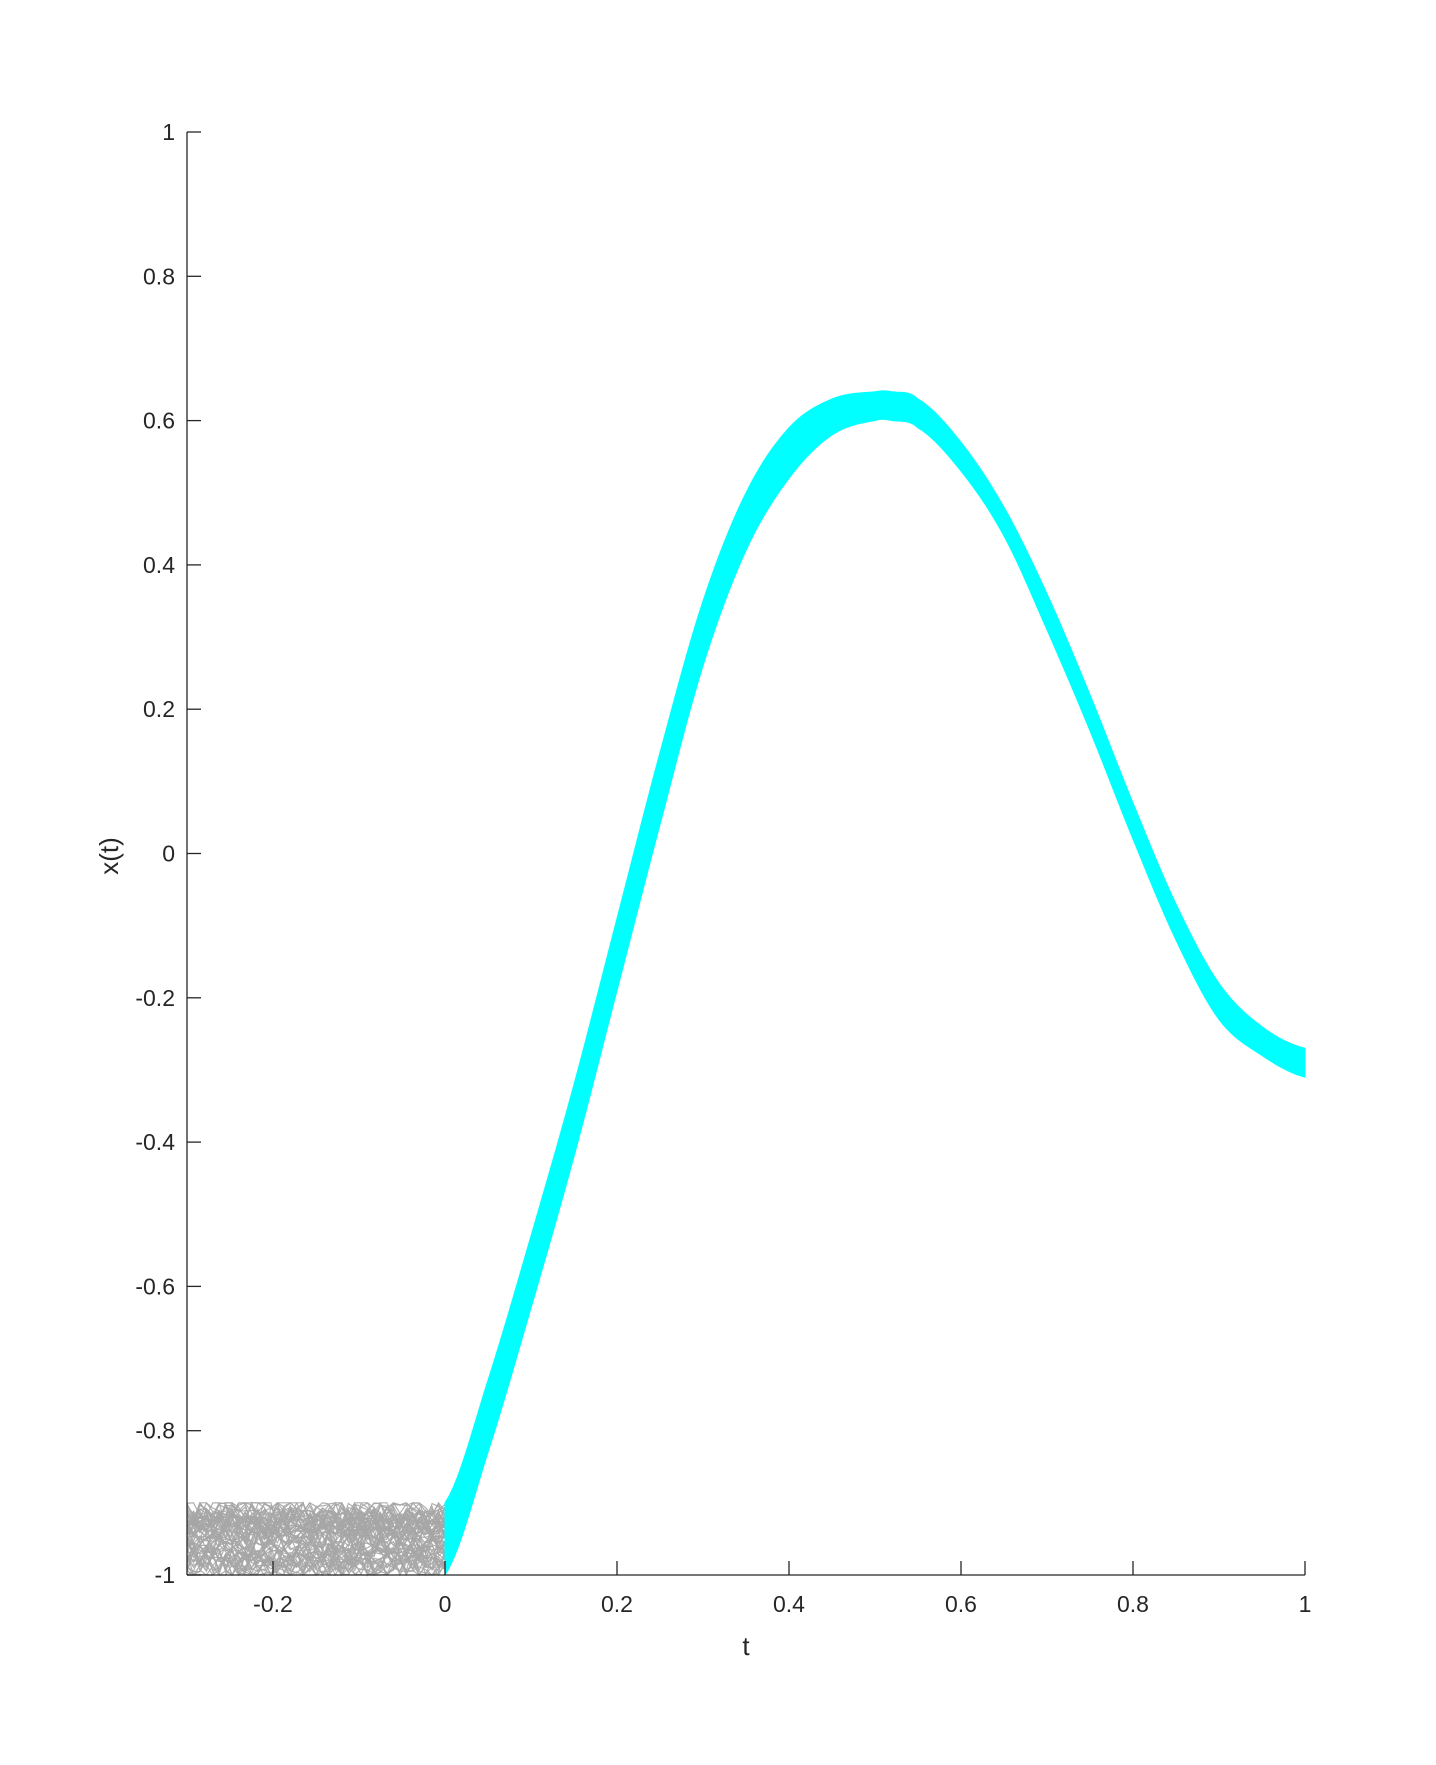  What do you see at coordinates (445, 1604) in the screenshot?
I see `x-tick-label: 0` at bounding box center [445, 1604].